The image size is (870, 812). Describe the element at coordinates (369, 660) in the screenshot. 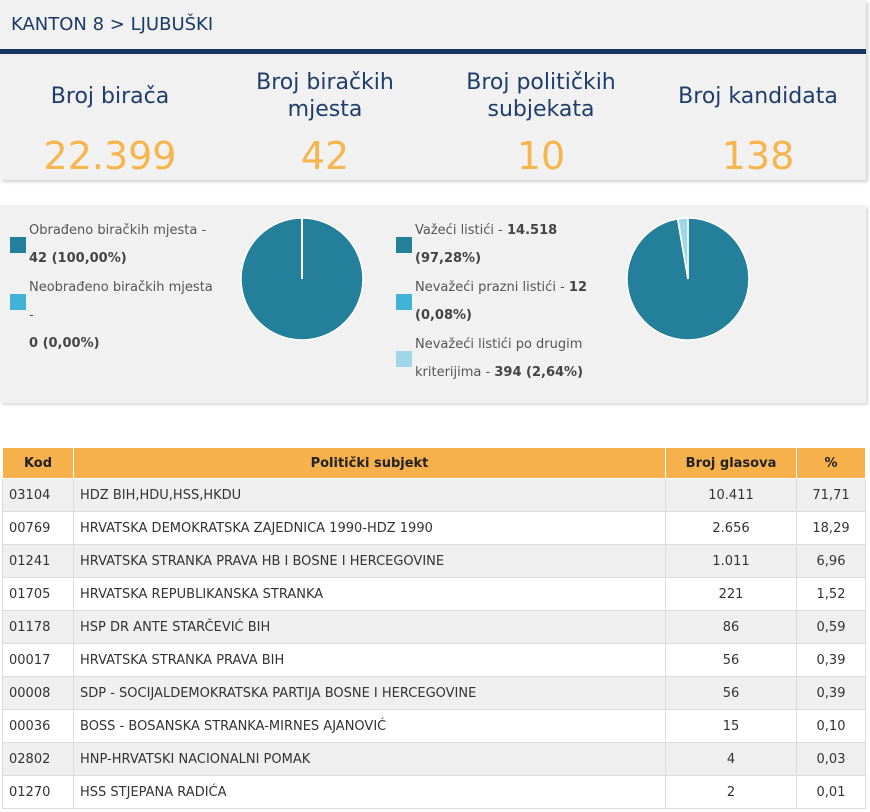

I see `cell-party: HRVATSKA STRANKA PRAVA BIH` at that location.